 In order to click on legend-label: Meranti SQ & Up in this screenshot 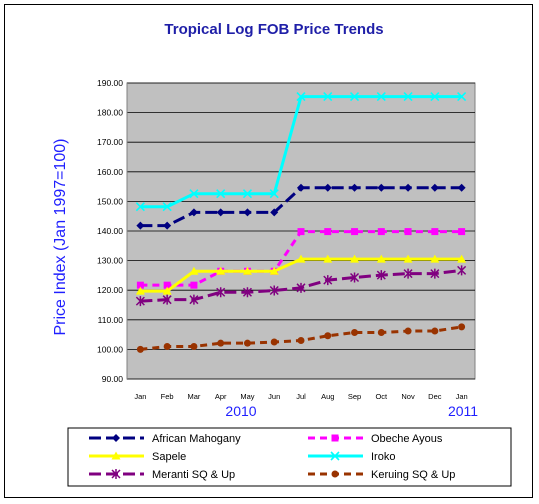, I will do `click(193, 475)`.